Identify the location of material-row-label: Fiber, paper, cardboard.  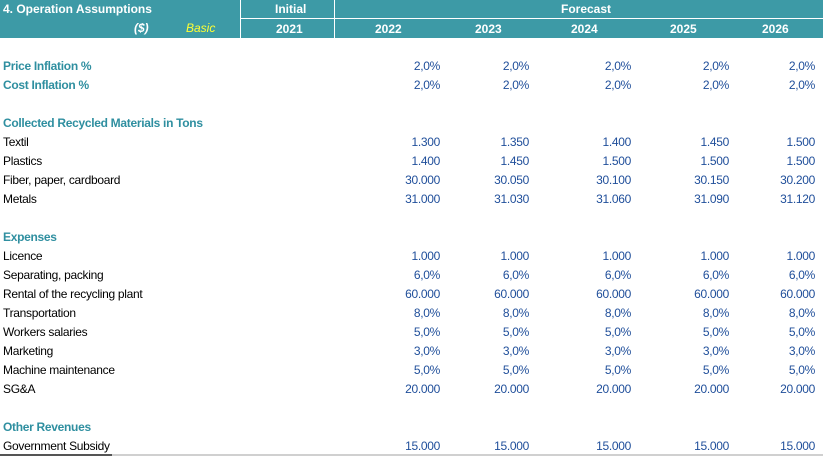
(62, 180).